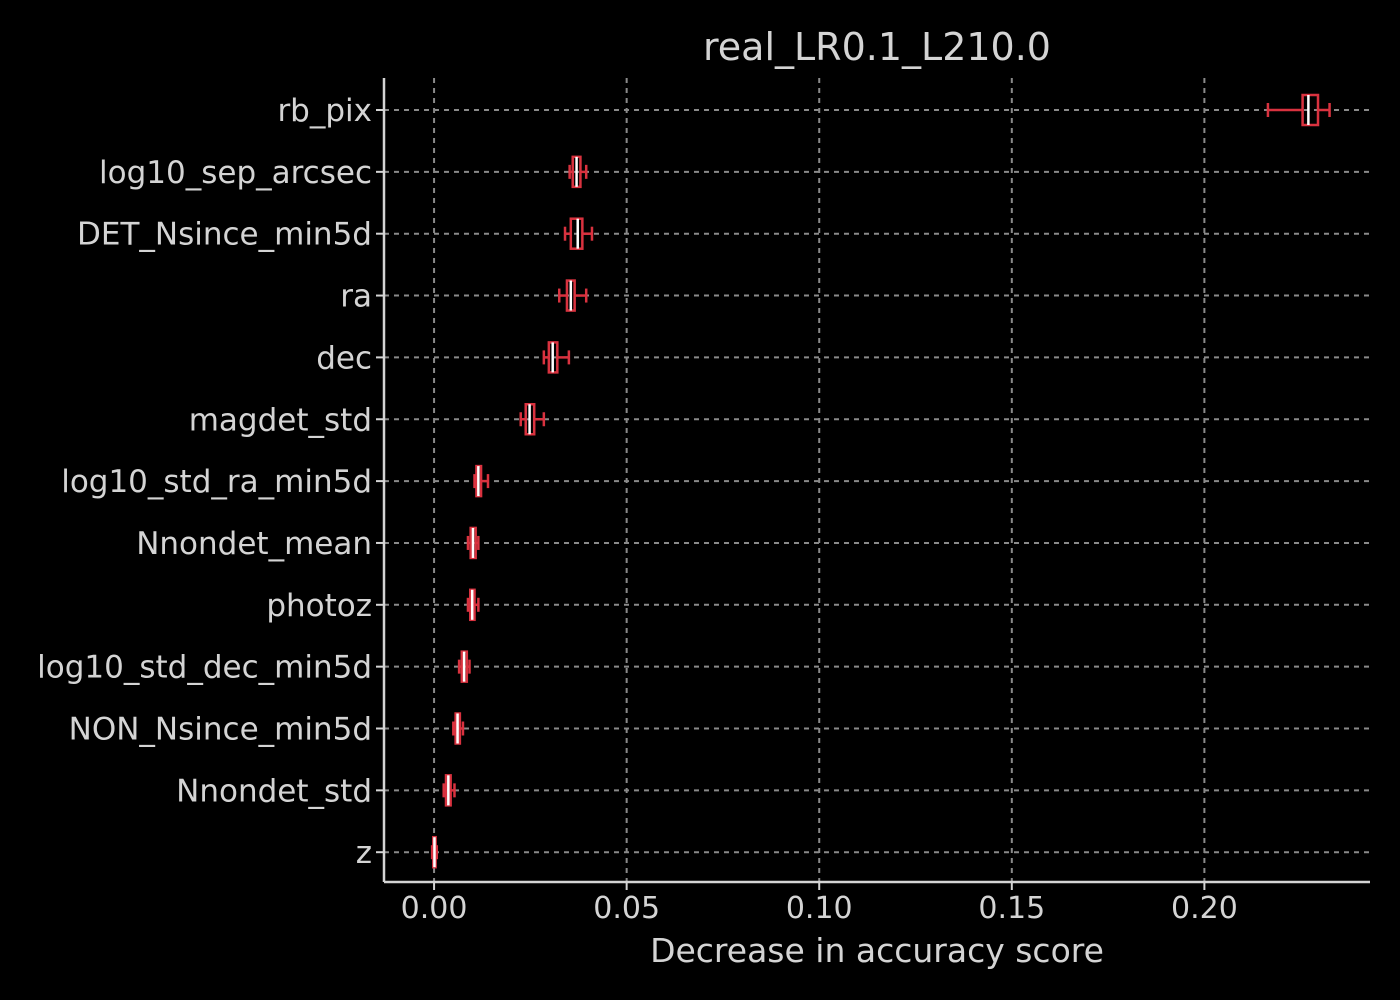 The height and width of the screenshot is (1000, 1400). What do you see at coordinates (473, 543) in the screenshot?
I see `box-nnondet-mean` at bounding box center [473, 543].